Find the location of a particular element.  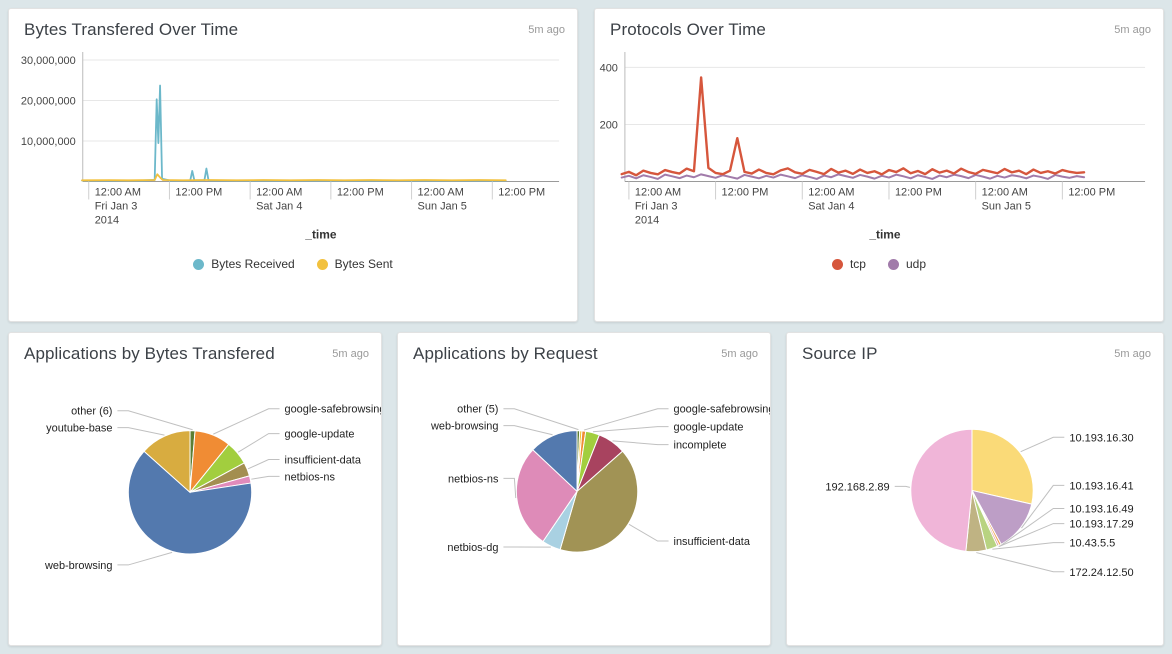

legend-item-bytes-received: Bytes Received is located at coordinates (244, 264).